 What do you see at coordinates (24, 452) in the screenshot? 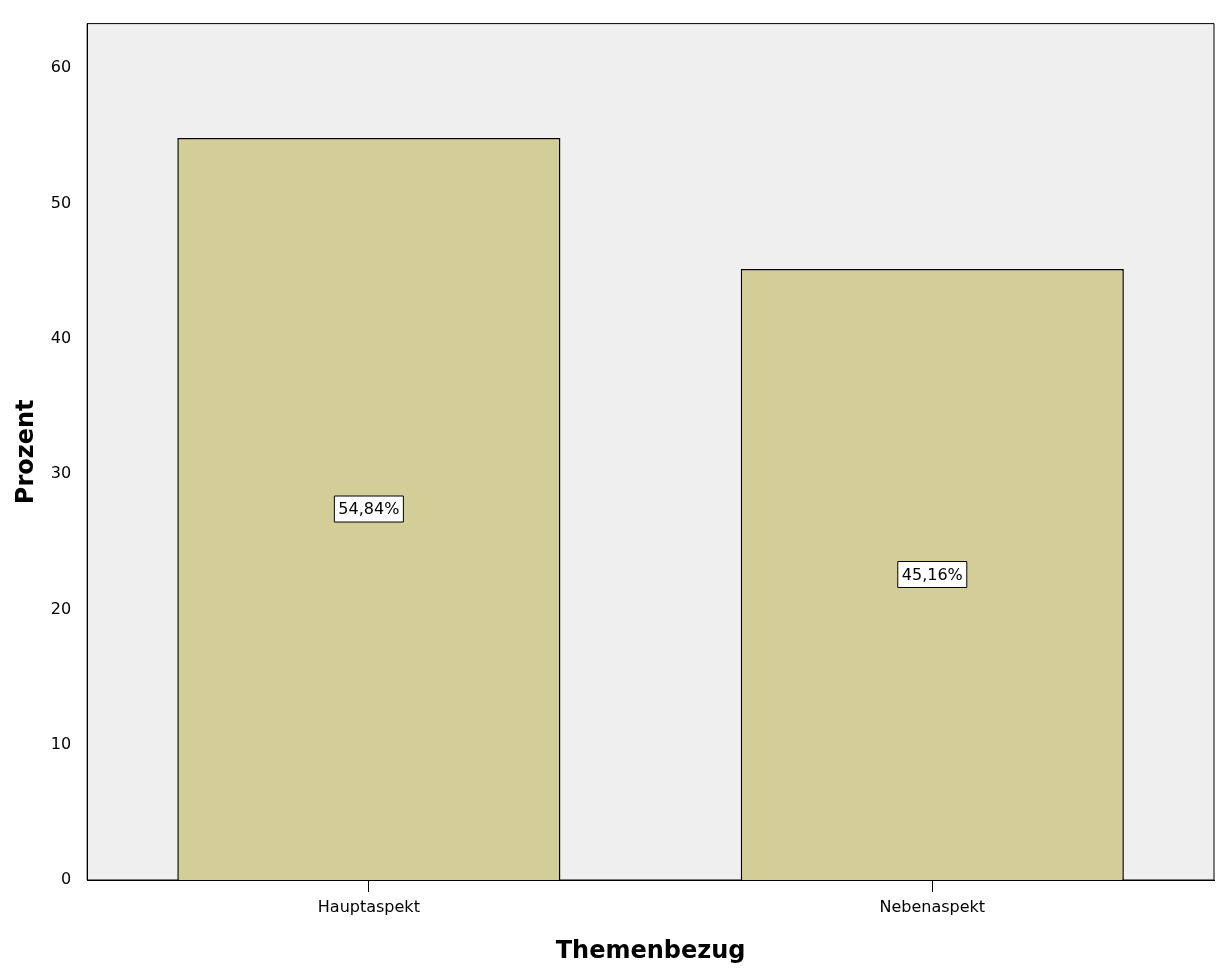
I see `y-axis-title: Prozent` at bounding box center [24, 452].